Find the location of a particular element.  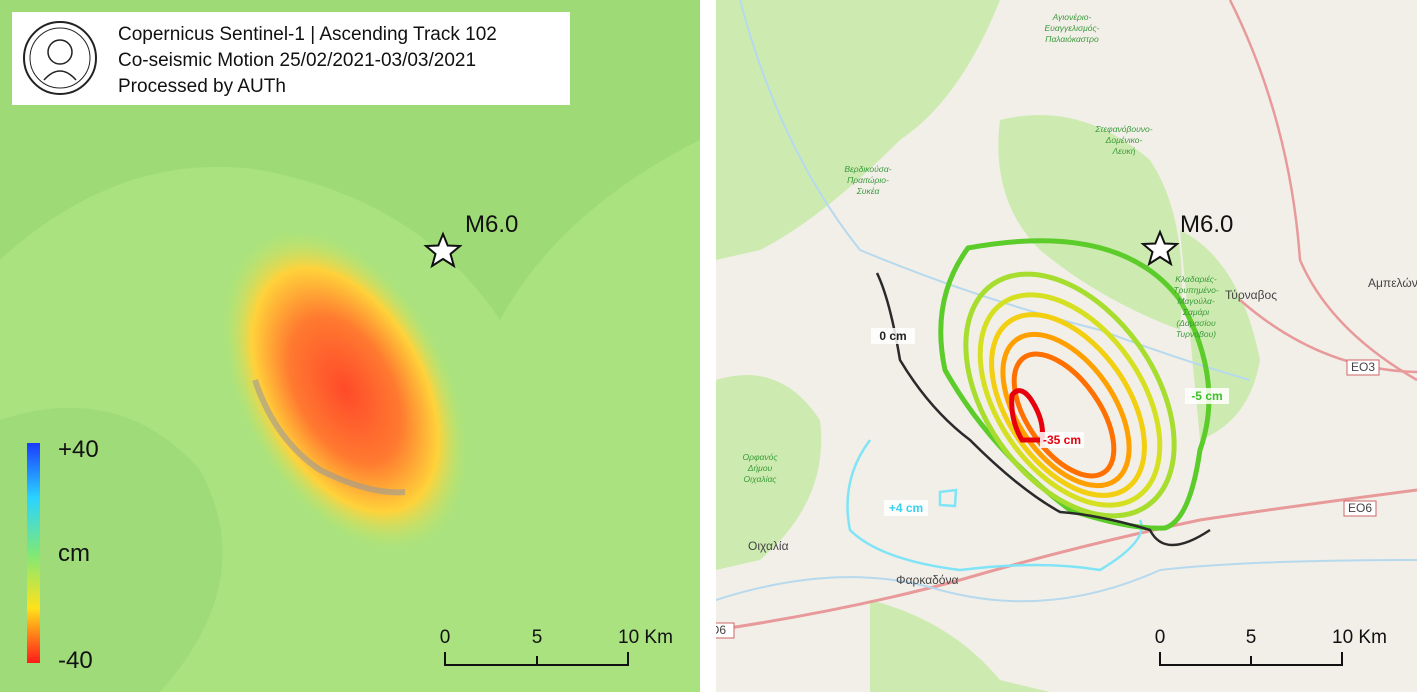

header-line: Processed by AUTh is located at coordinates (202, 86).